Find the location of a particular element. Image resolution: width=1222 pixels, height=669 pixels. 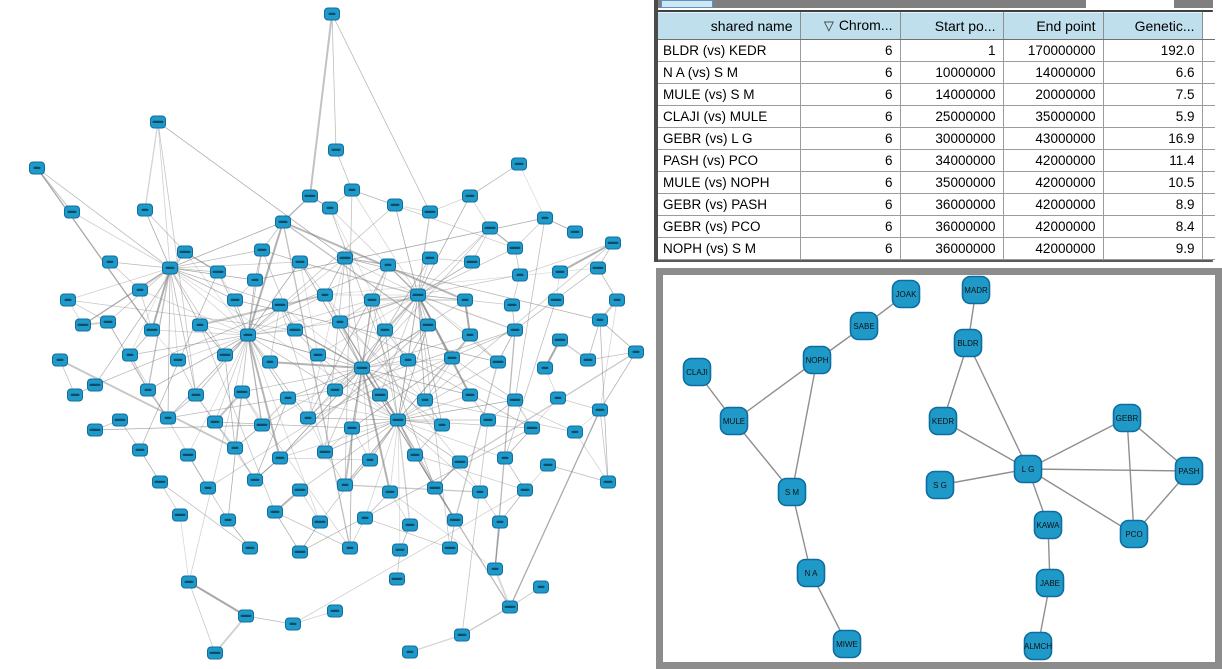

filter-icon: ▽ is located at coordinates (828, 25).